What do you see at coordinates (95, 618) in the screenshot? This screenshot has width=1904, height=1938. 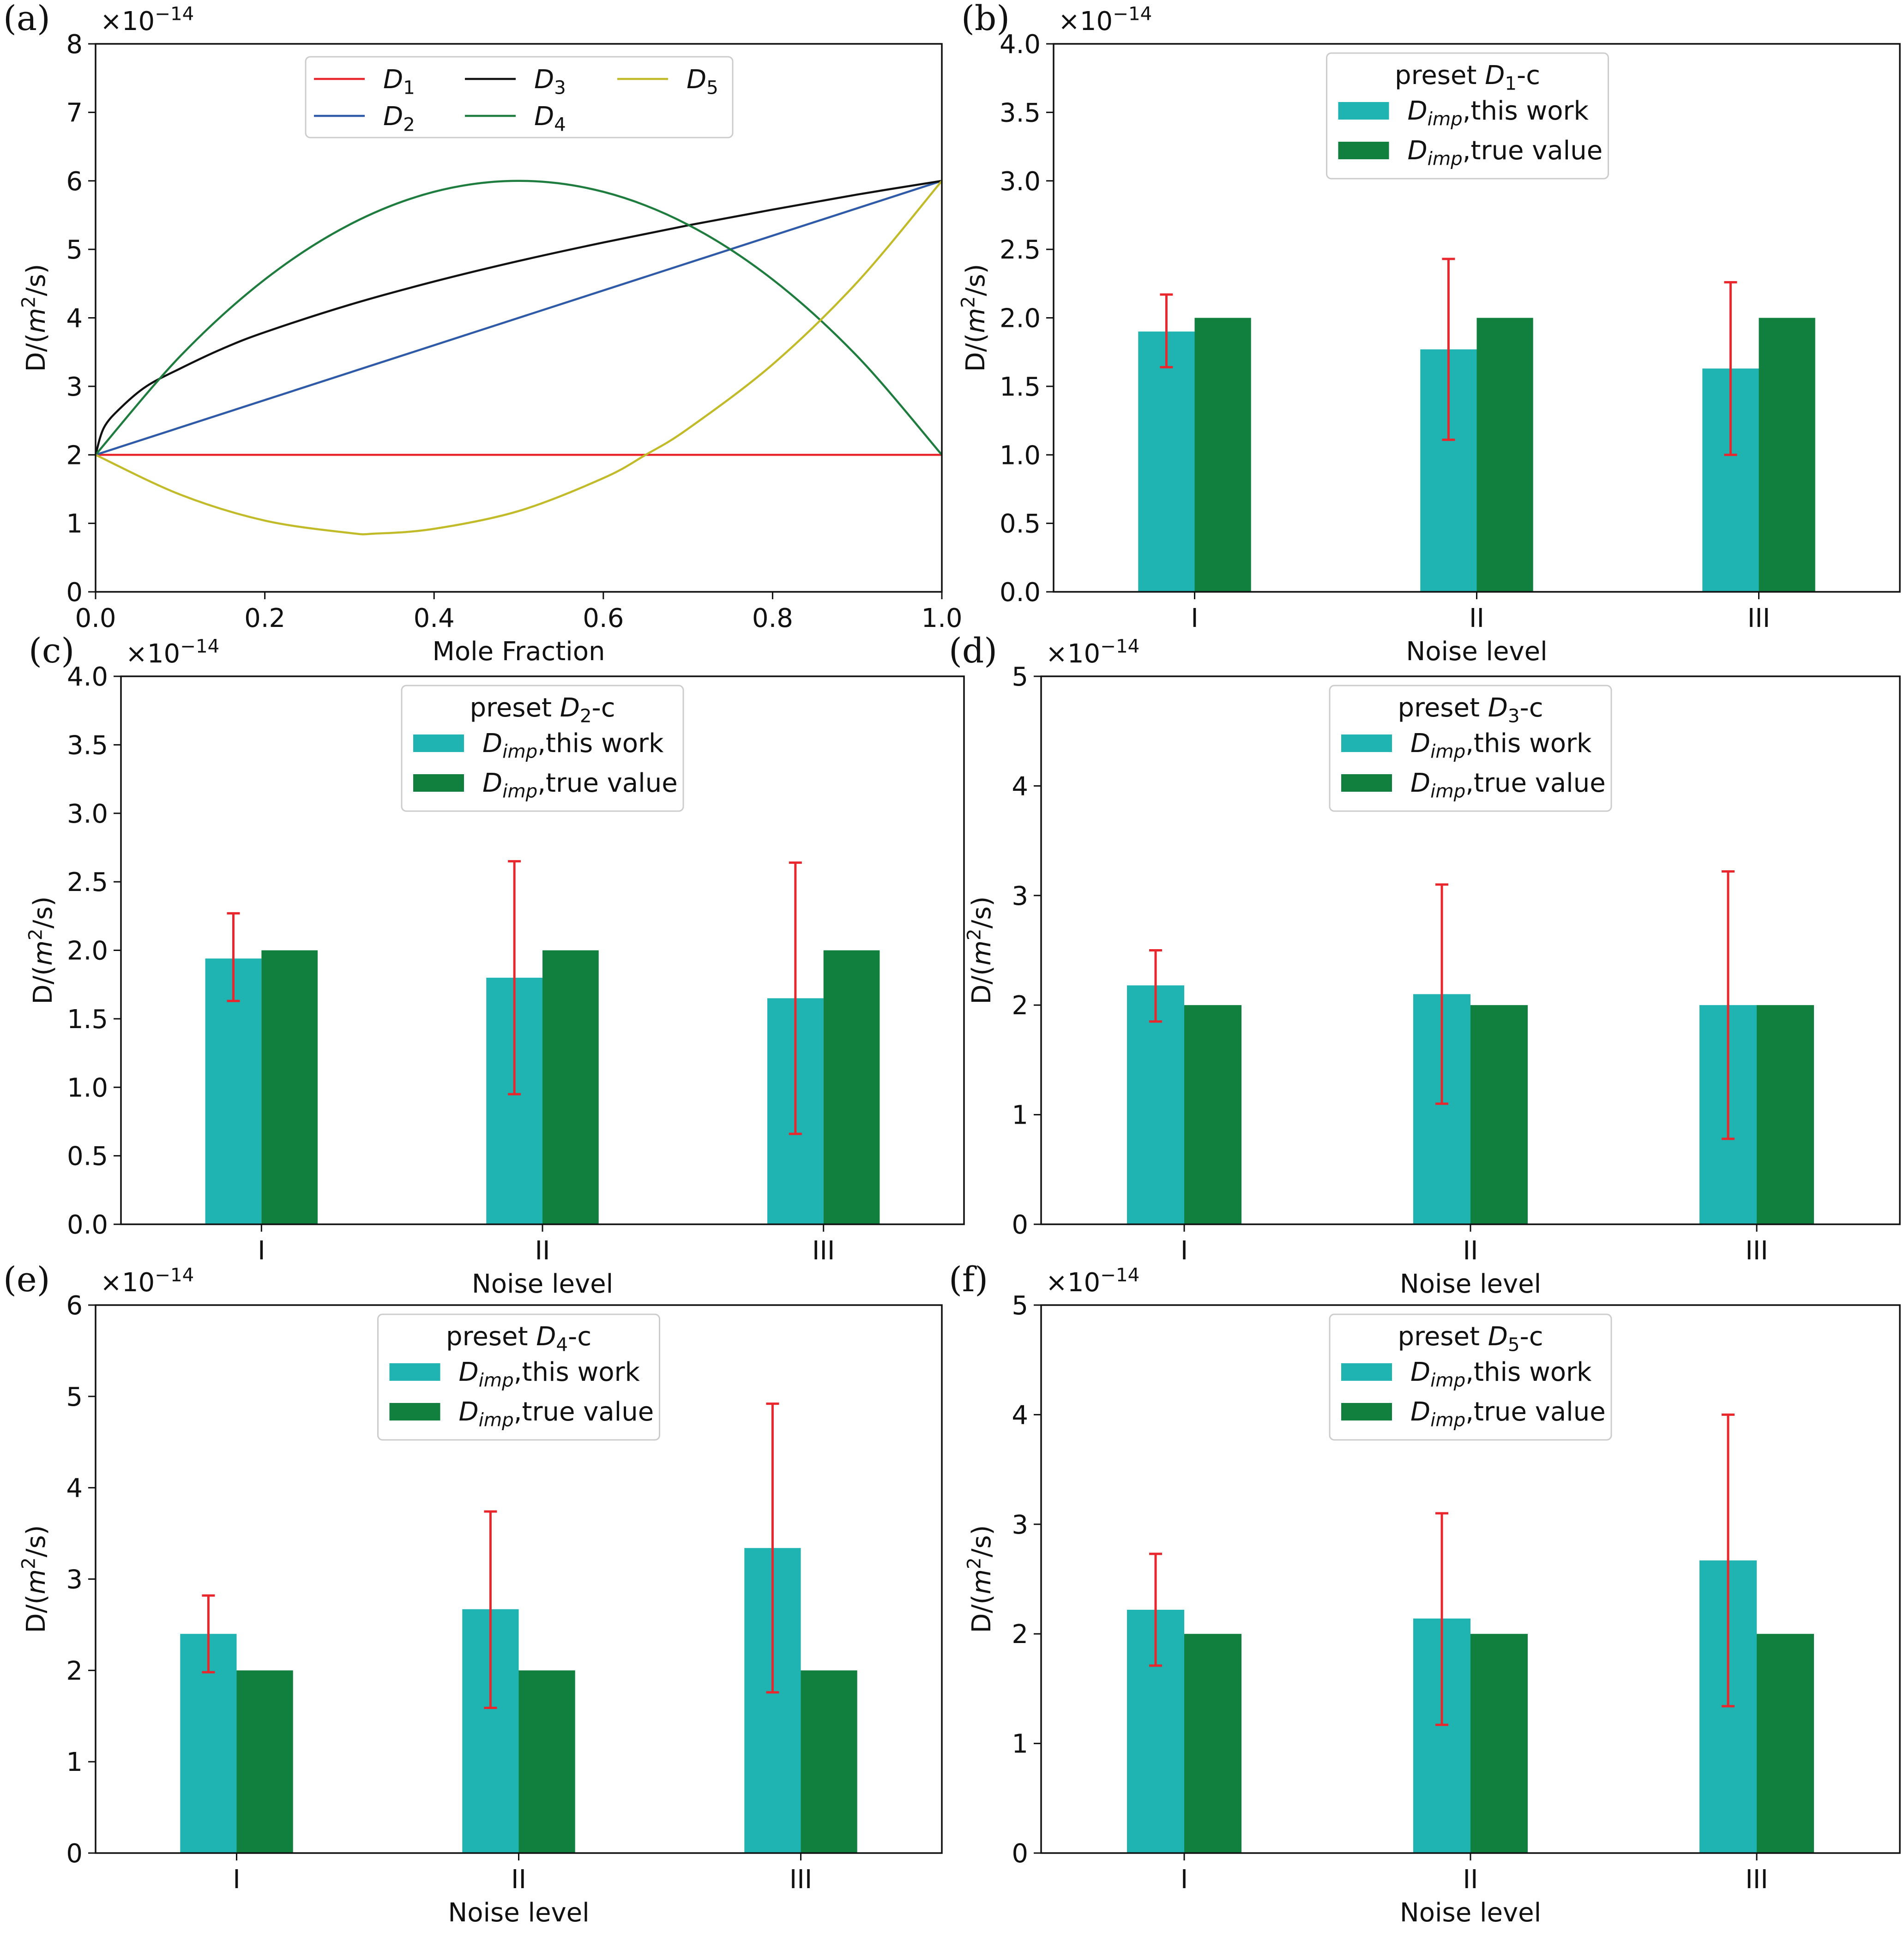 I see `x-tick-label: 0.0` at bounding box center [95, 618].